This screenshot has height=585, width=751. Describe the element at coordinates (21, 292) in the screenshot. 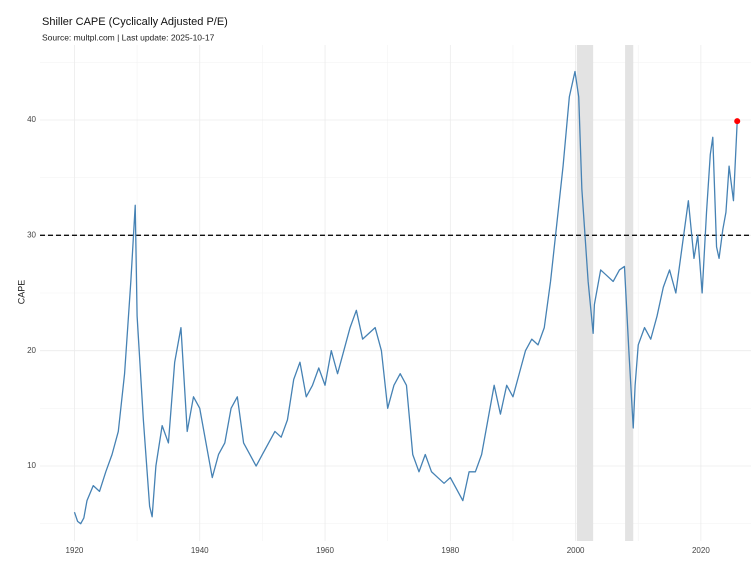

I see `y-axis-label: CAPE` at that location.